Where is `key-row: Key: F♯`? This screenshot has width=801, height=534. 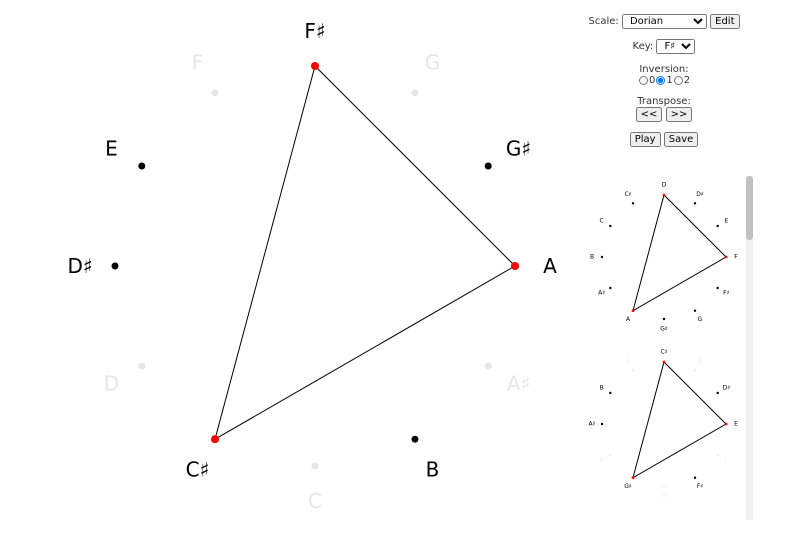 key-row: Key: F♯ is located at coordinates (664, 46).